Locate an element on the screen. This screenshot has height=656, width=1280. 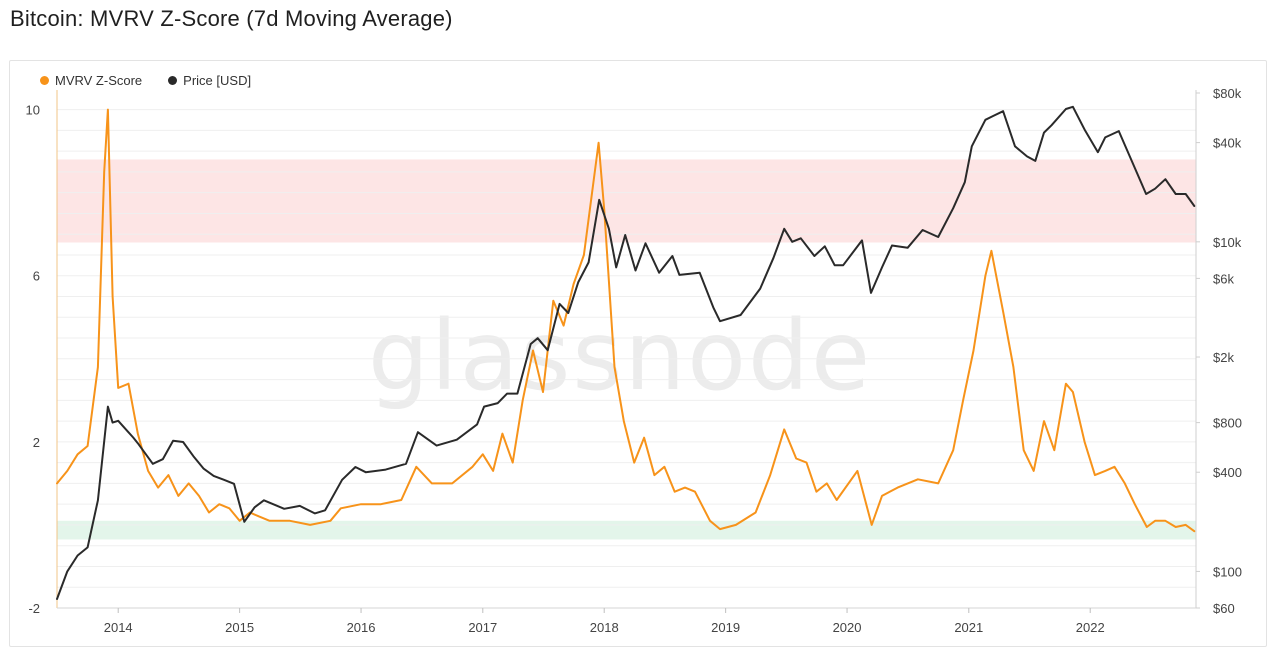
y-right-tick-label: $400 is located at coordinates (1227, 472).